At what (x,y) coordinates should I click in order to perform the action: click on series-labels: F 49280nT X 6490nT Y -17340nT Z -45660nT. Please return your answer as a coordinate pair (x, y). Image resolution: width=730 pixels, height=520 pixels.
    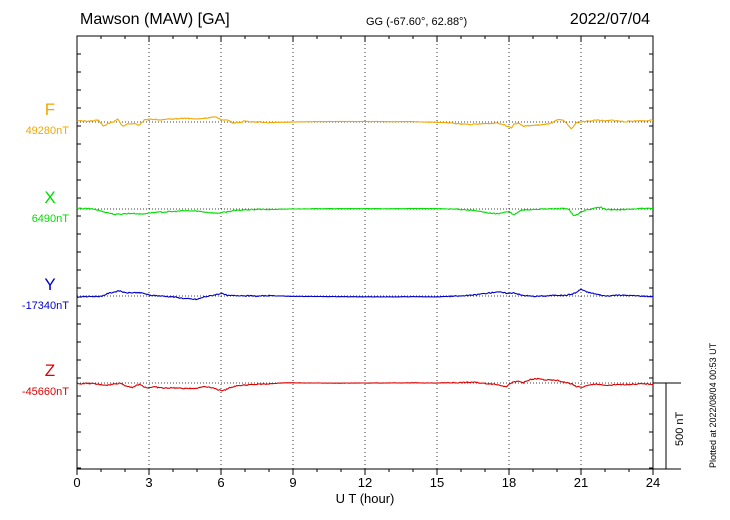
    Looking at the image, I should click on (45, 249).